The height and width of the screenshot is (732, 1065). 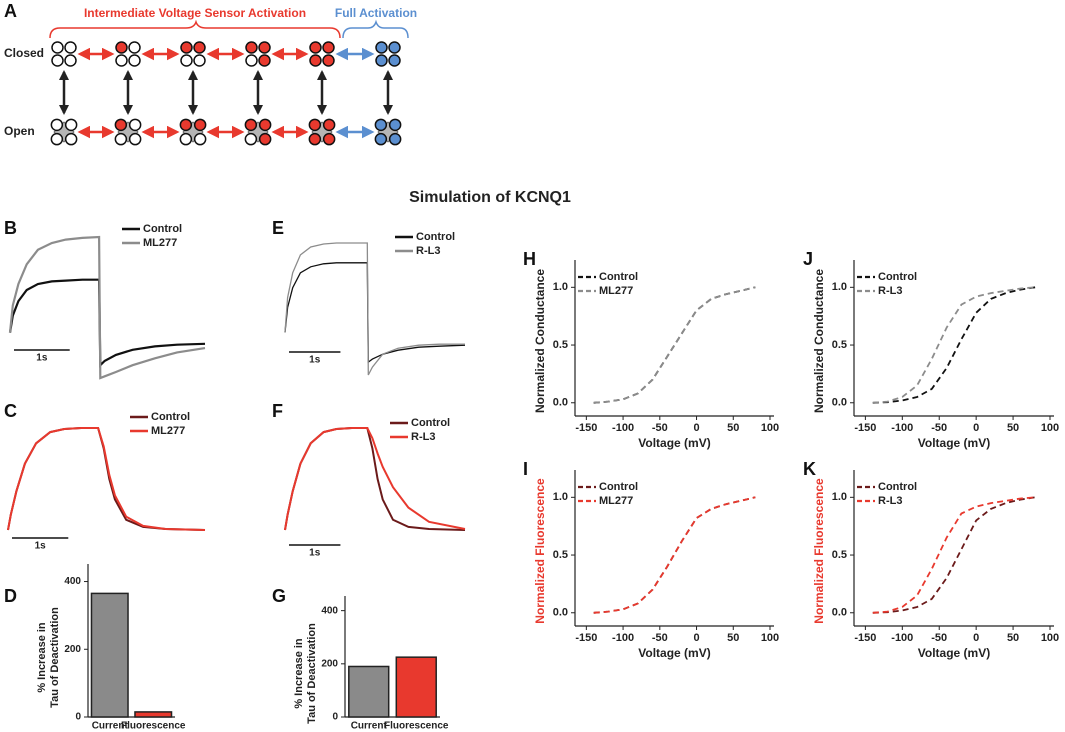 I want to click on panel-letter: I, so click(x=525, y=469).